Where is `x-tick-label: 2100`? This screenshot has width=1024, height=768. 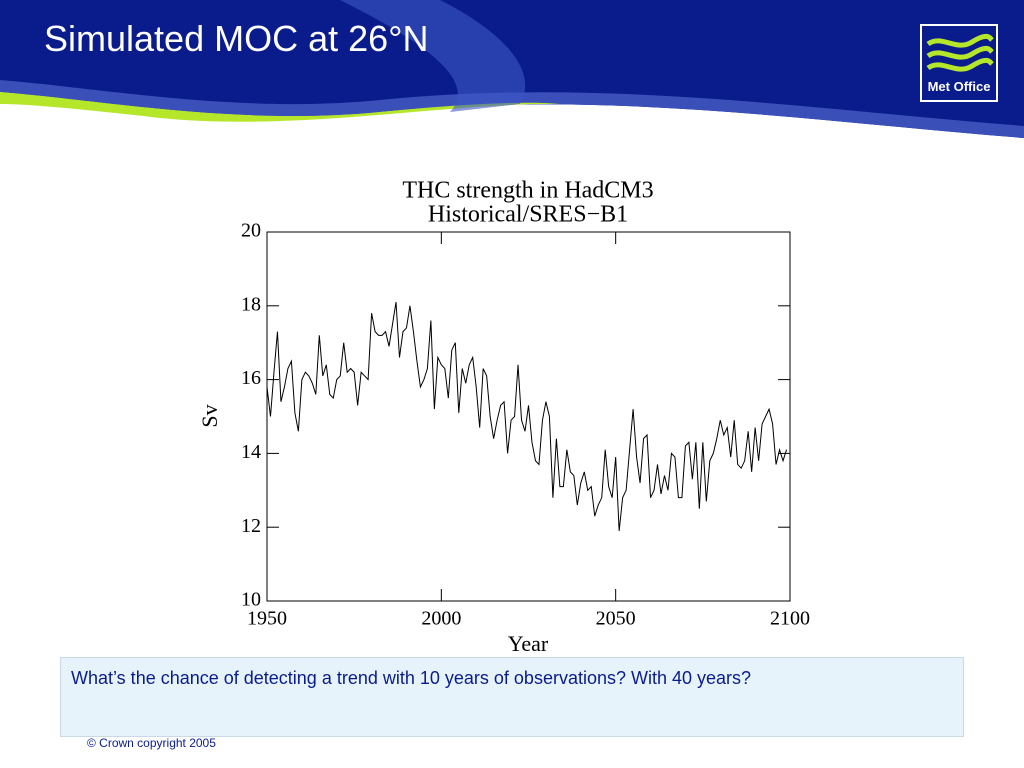 x-tick-label: 2100 is located at coordinates (790, 619).